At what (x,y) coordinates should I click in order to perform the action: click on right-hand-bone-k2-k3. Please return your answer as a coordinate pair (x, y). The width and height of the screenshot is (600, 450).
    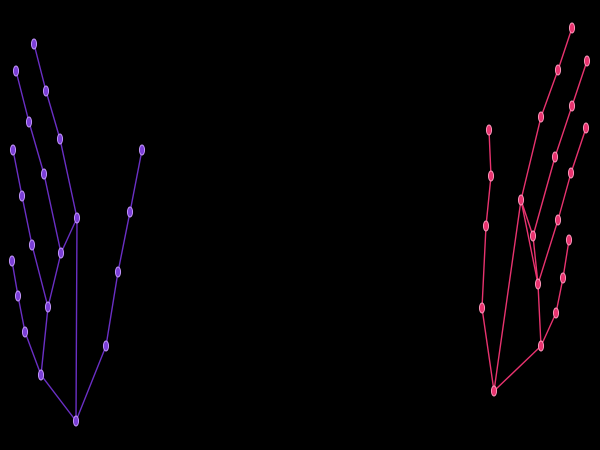
    Looking at the image, I should click on (559, 295).